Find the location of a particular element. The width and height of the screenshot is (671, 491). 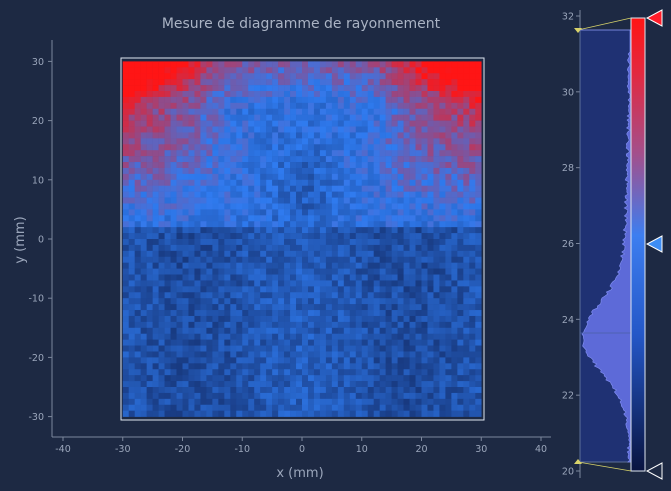

white-triangle-icon is located at coordinates (654, 471).